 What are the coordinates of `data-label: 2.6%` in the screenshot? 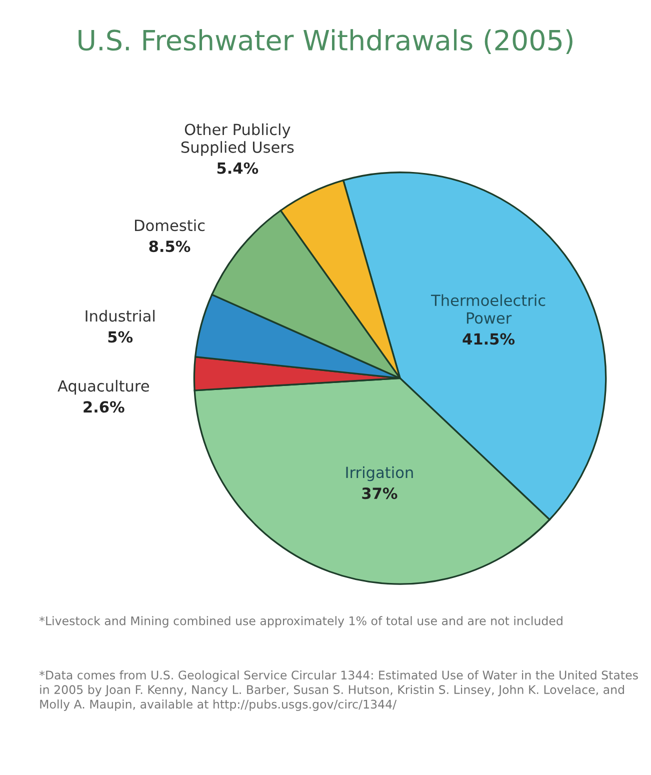 It's located at (104, 407).